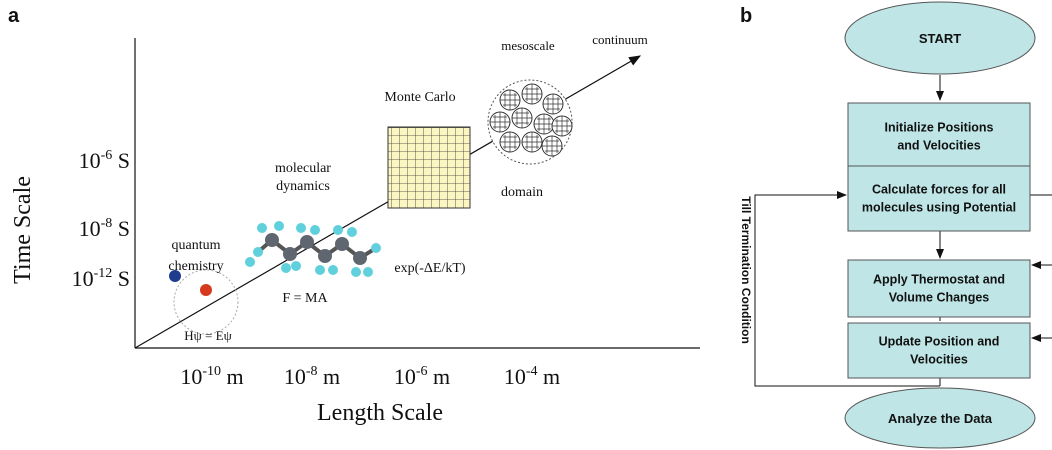 The height and width of the screenshot is (450, 1052). What do you see at coordinates (532, 371) in the screenshot?
I see `exponent: -4` at bounding box center [532, 371].